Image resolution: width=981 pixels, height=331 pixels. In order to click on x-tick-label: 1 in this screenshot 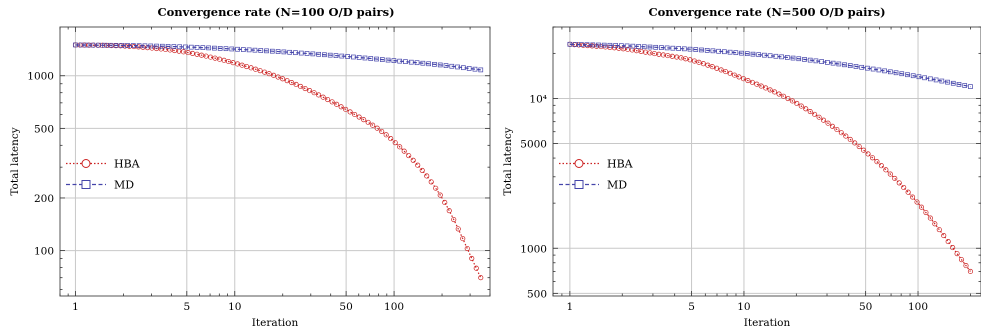, I will do `click(75, 307)`.